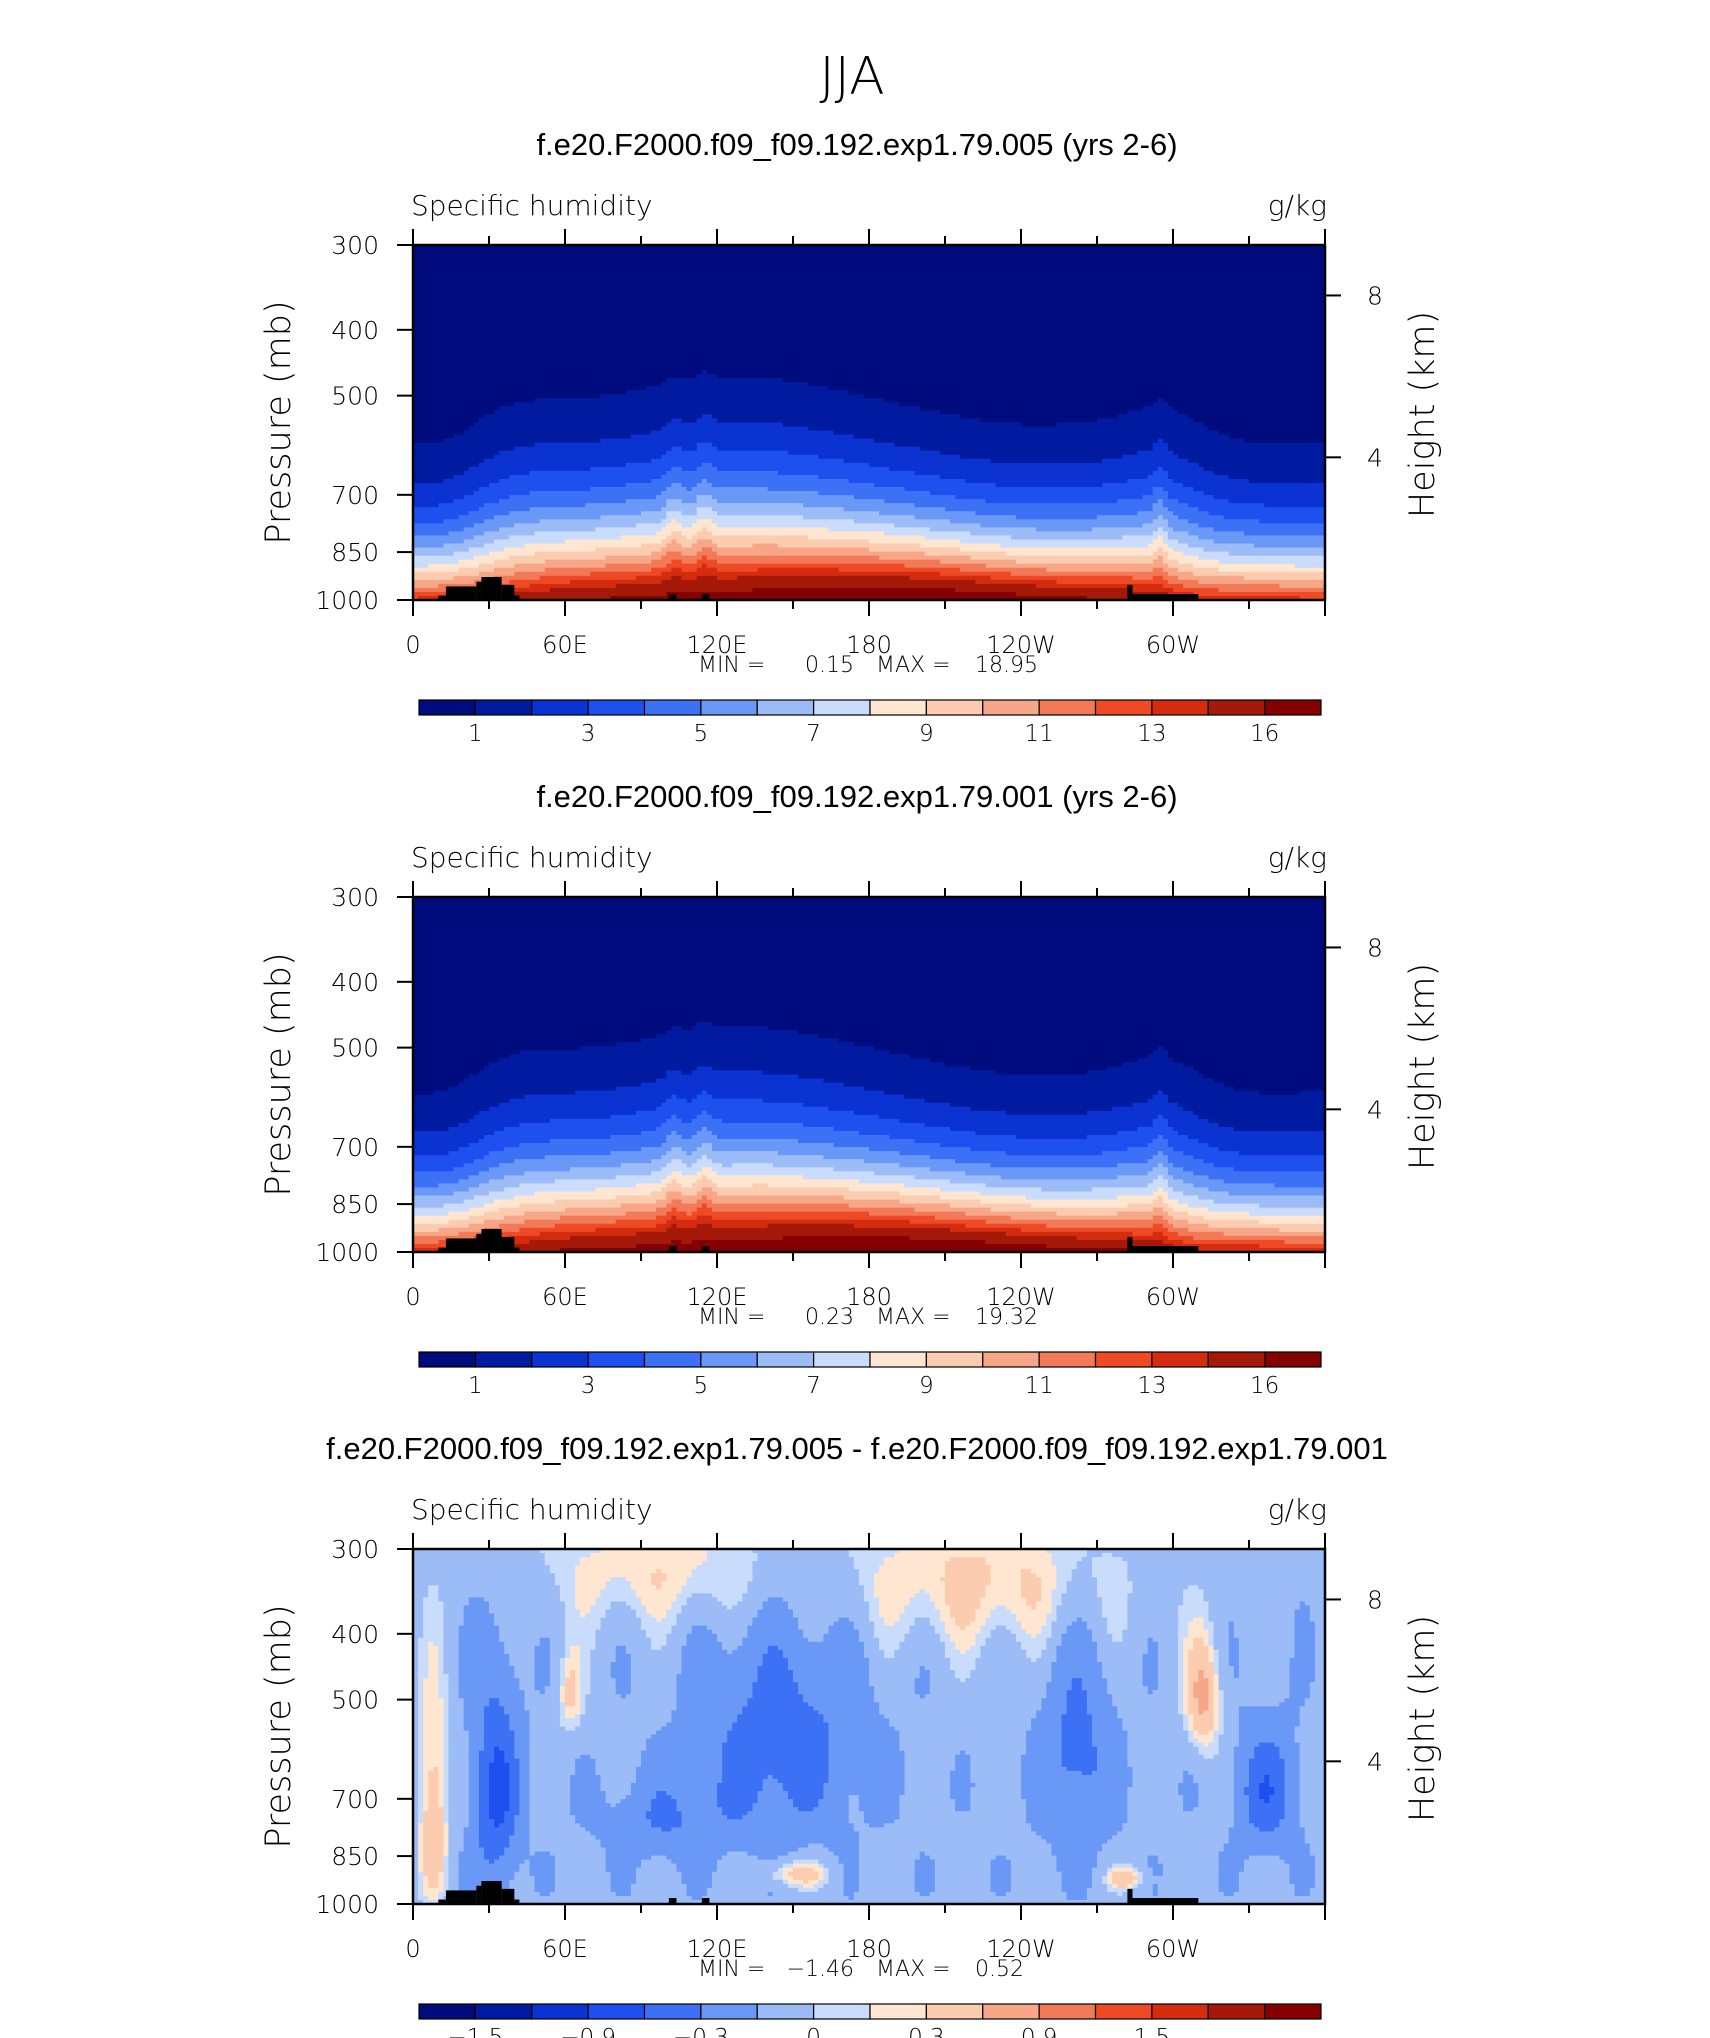  Describe the element at coordinates (355, 552) in the screenshot. I see `panel-top-y-tick-label: 850` at that location.